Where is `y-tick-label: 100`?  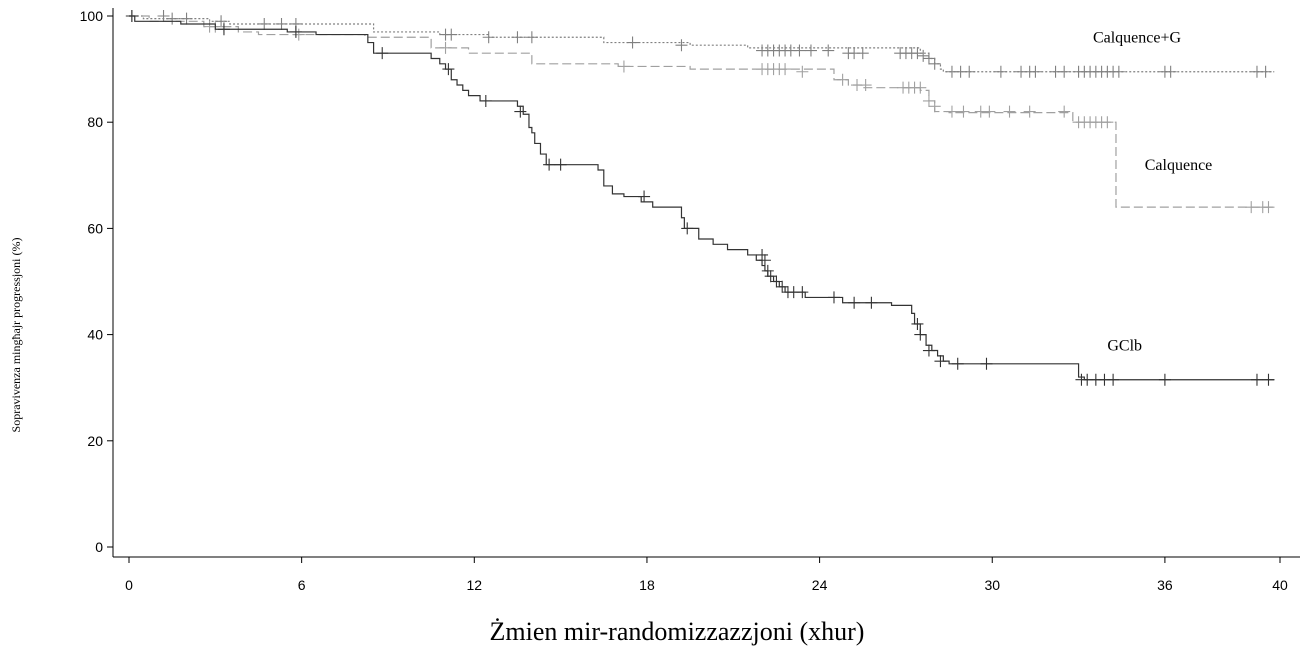
y-tick-label: 100 is located at coordinates (92, 16).